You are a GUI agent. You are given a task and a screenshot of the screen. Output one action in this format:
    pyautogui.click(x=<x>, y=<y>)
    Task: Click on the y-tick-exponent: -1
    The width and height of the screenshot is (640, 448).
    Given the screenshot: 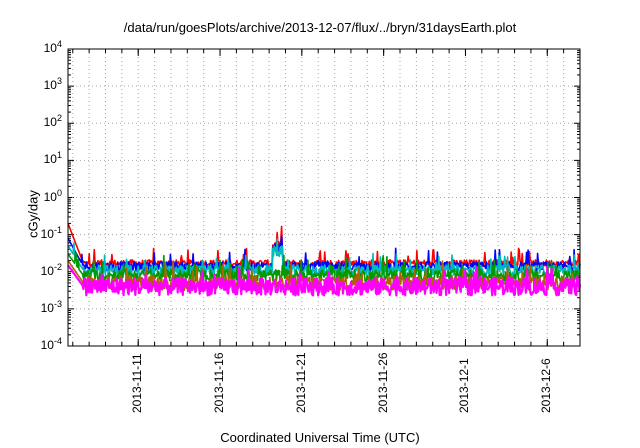 What is the action you would take?
    pyautogui.click(x=57, y=229)
    